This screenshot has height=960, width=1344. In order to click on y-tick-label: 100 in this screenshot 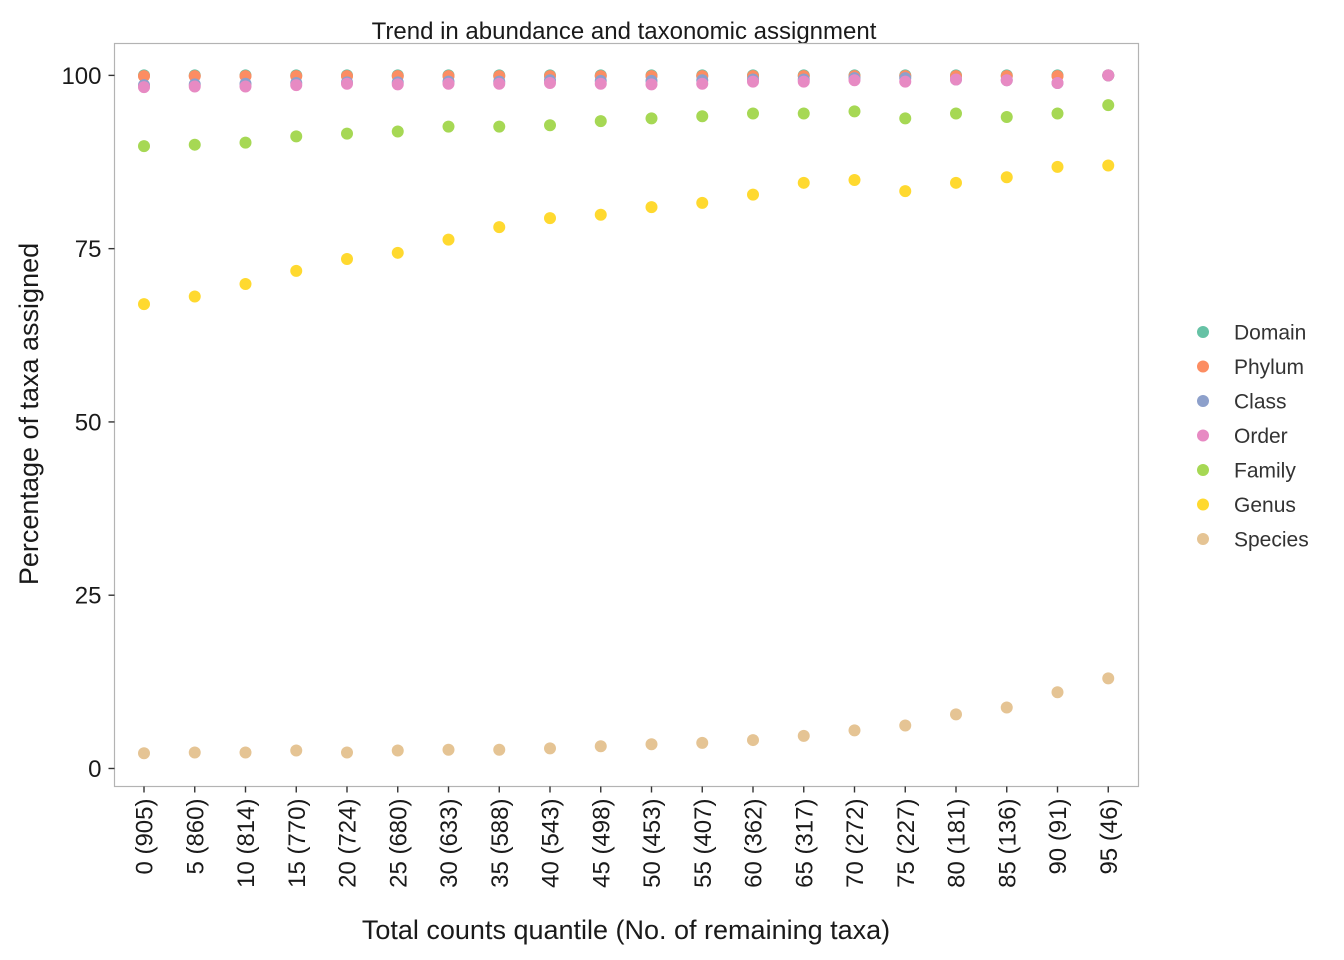, I will do `click(81, 76)`.